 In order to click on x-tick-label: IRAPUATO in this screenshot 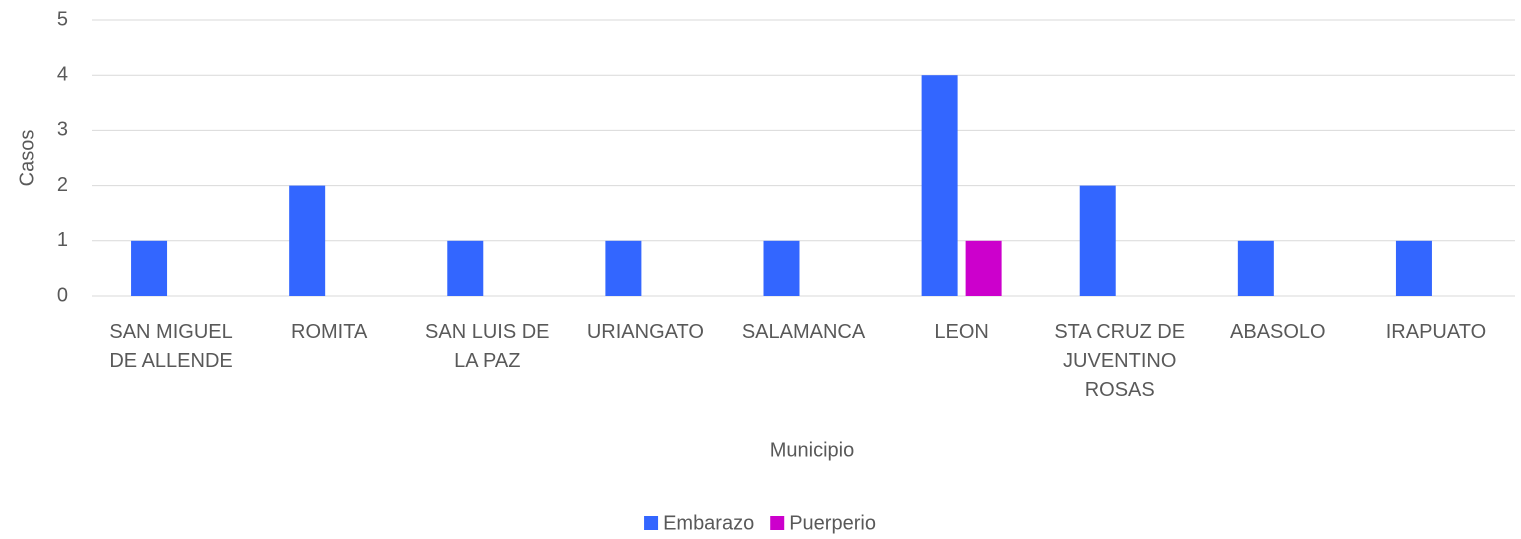, I will do `click(1436, 332)`.